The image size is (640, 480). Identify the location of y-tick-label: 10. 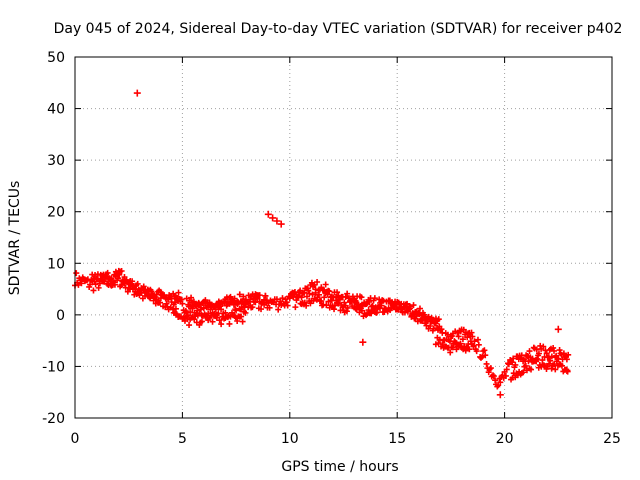
(56, 264).